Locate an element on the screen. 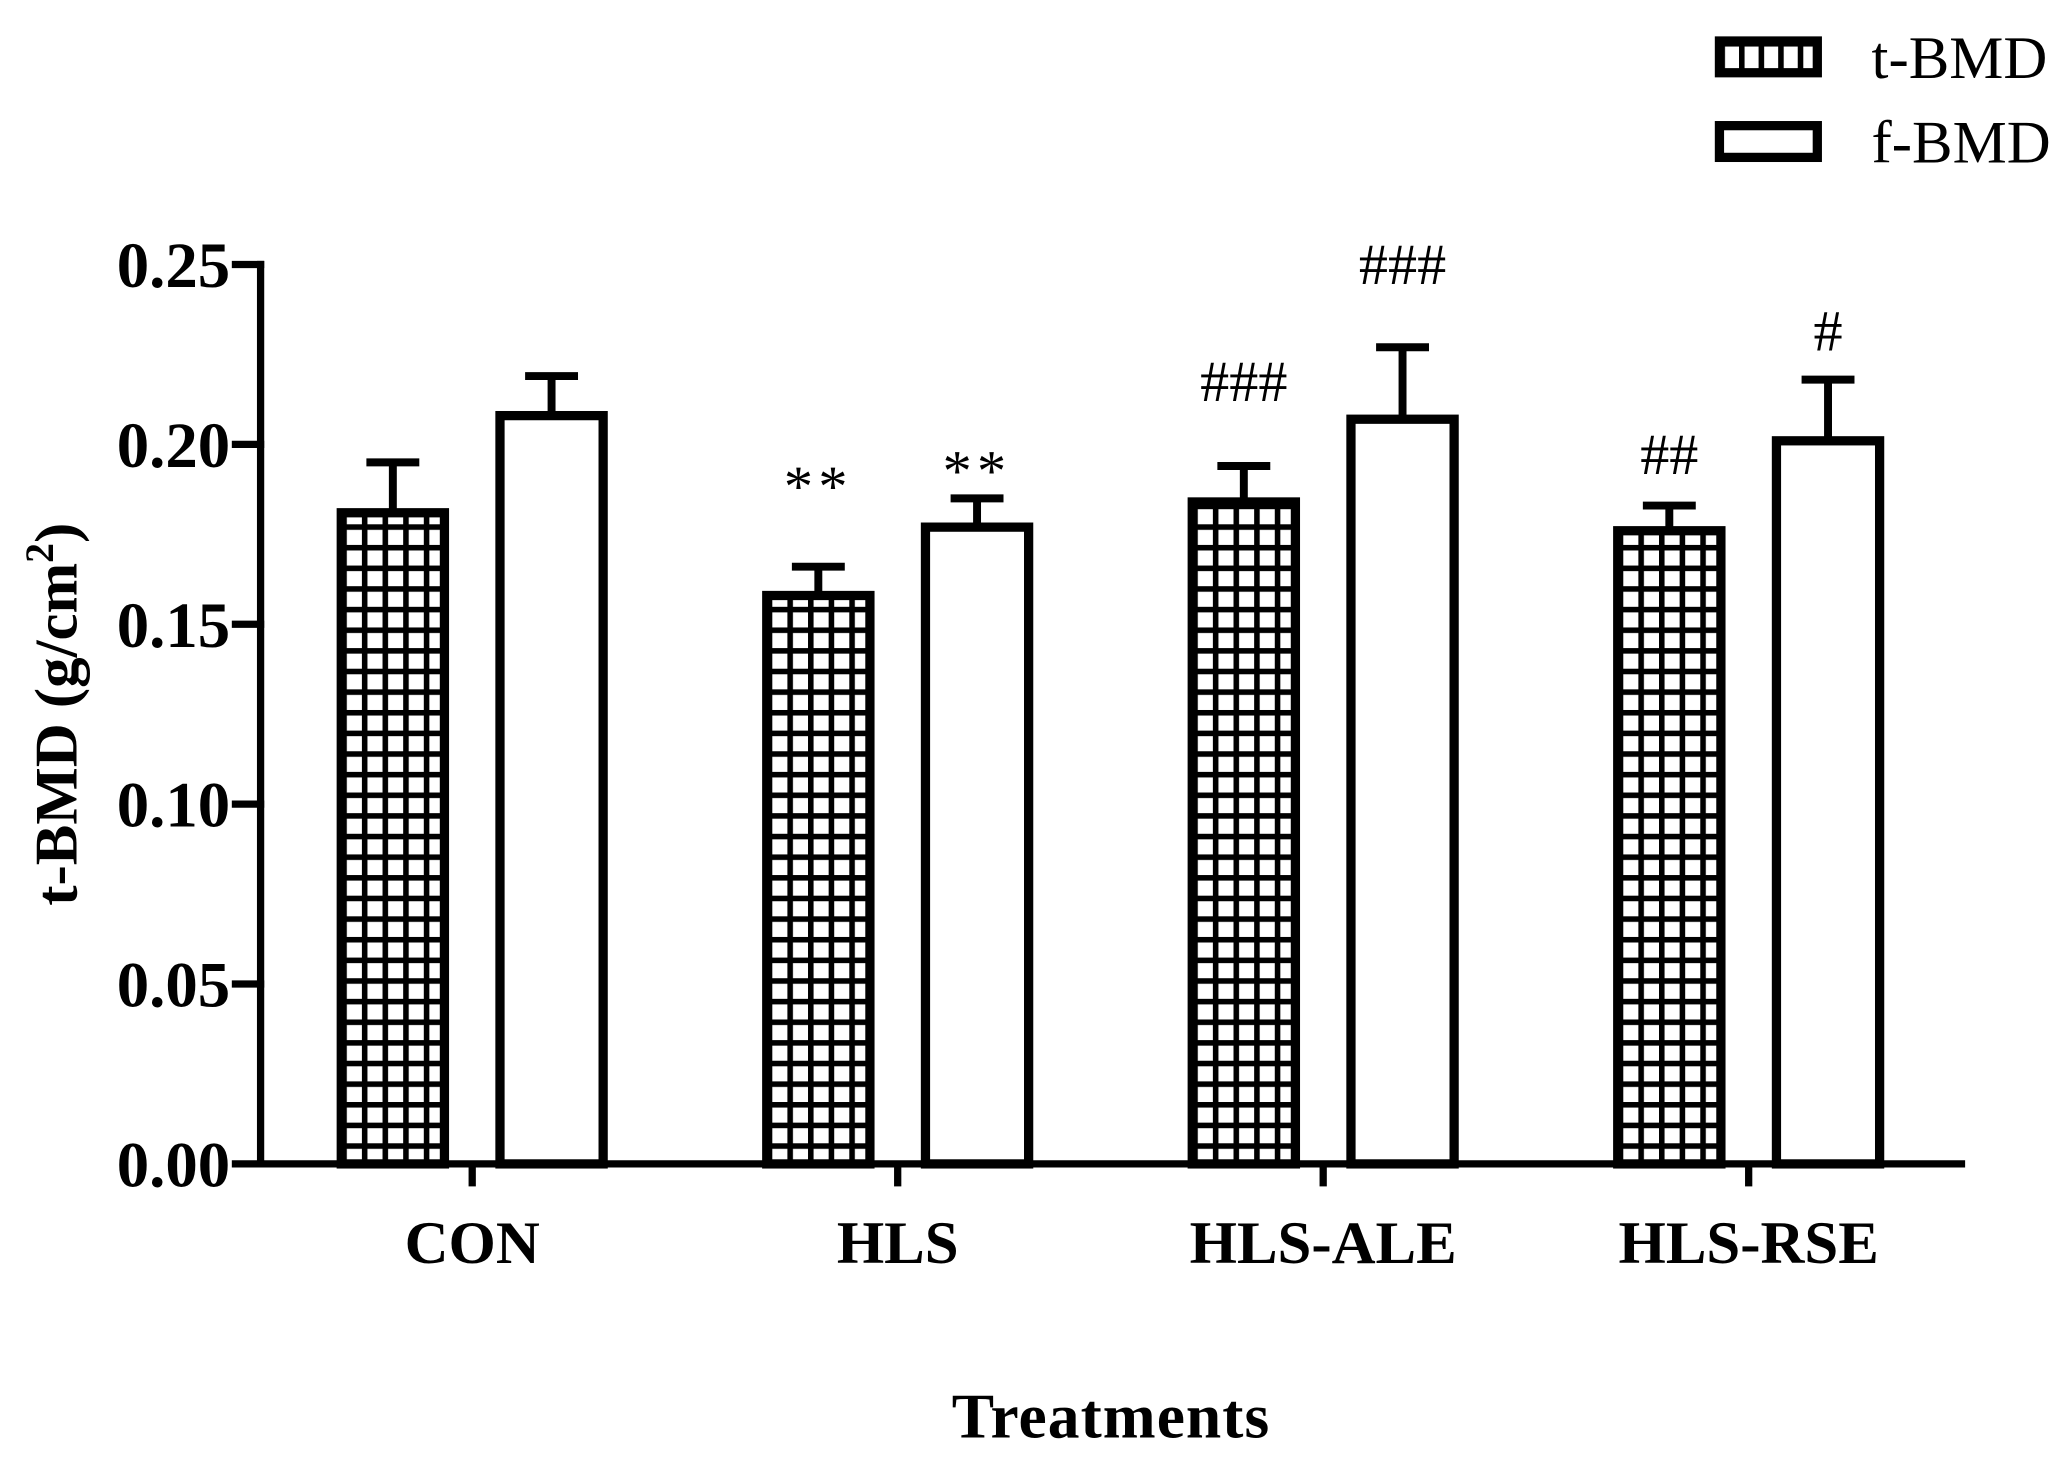  bar-hls-rse-f-bmd is located at coordinates (1828, 802).